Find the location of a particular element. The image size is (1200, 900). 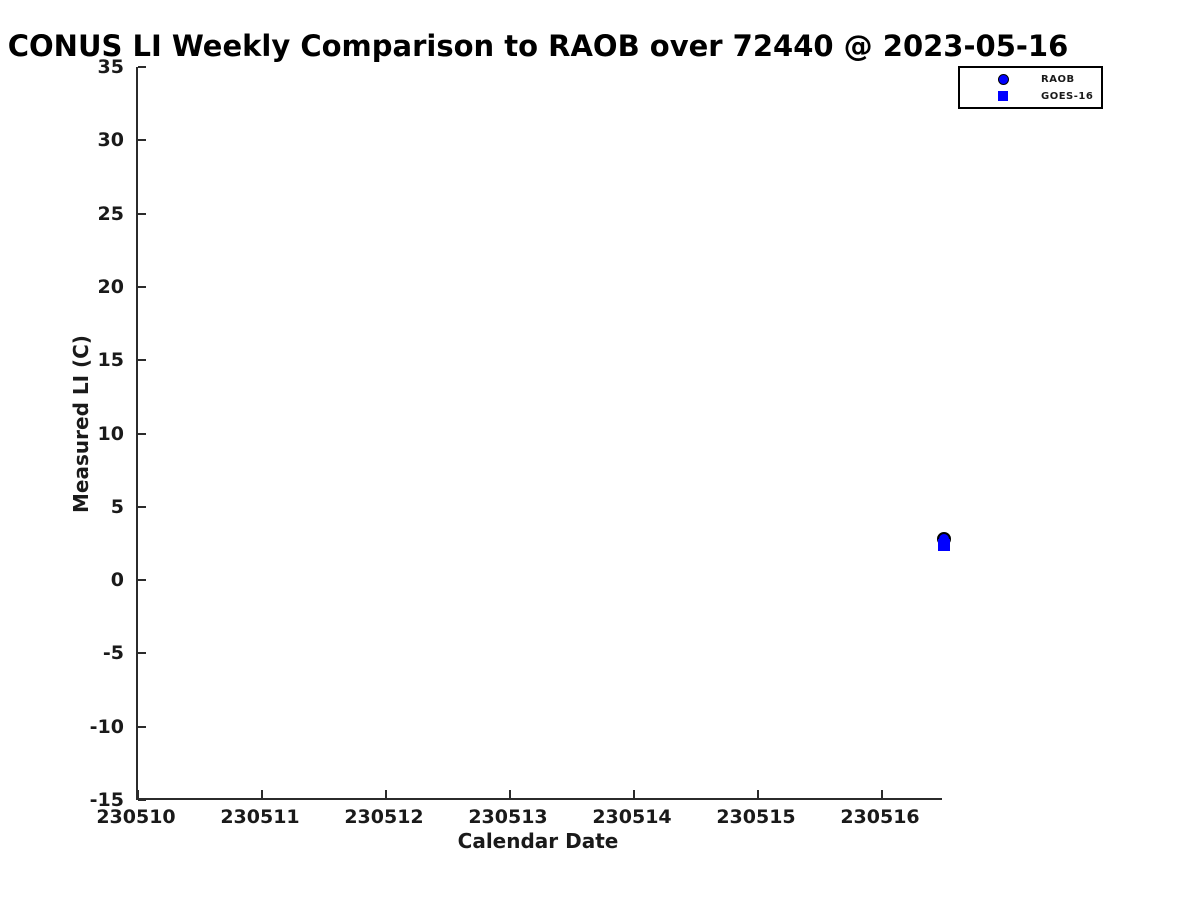

legend: RAOB GOES-16 is located at coordinates (1030, 87).